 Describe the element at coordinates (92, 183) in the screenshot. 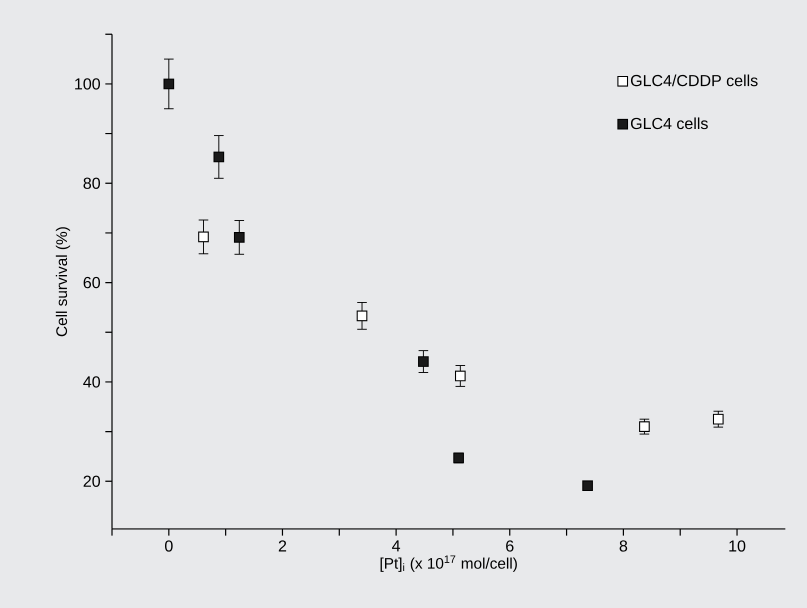

I see `y-tick-label: 80` at that location.